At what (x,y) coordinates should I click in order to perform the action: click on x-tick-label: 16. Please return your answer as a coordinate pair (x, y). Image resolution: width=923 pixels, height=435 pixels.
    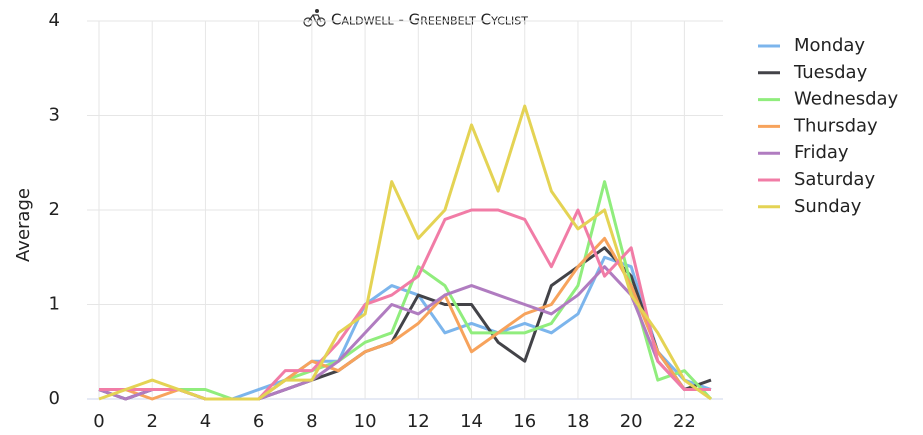
    Looking at the image, I should click on (524, 421).